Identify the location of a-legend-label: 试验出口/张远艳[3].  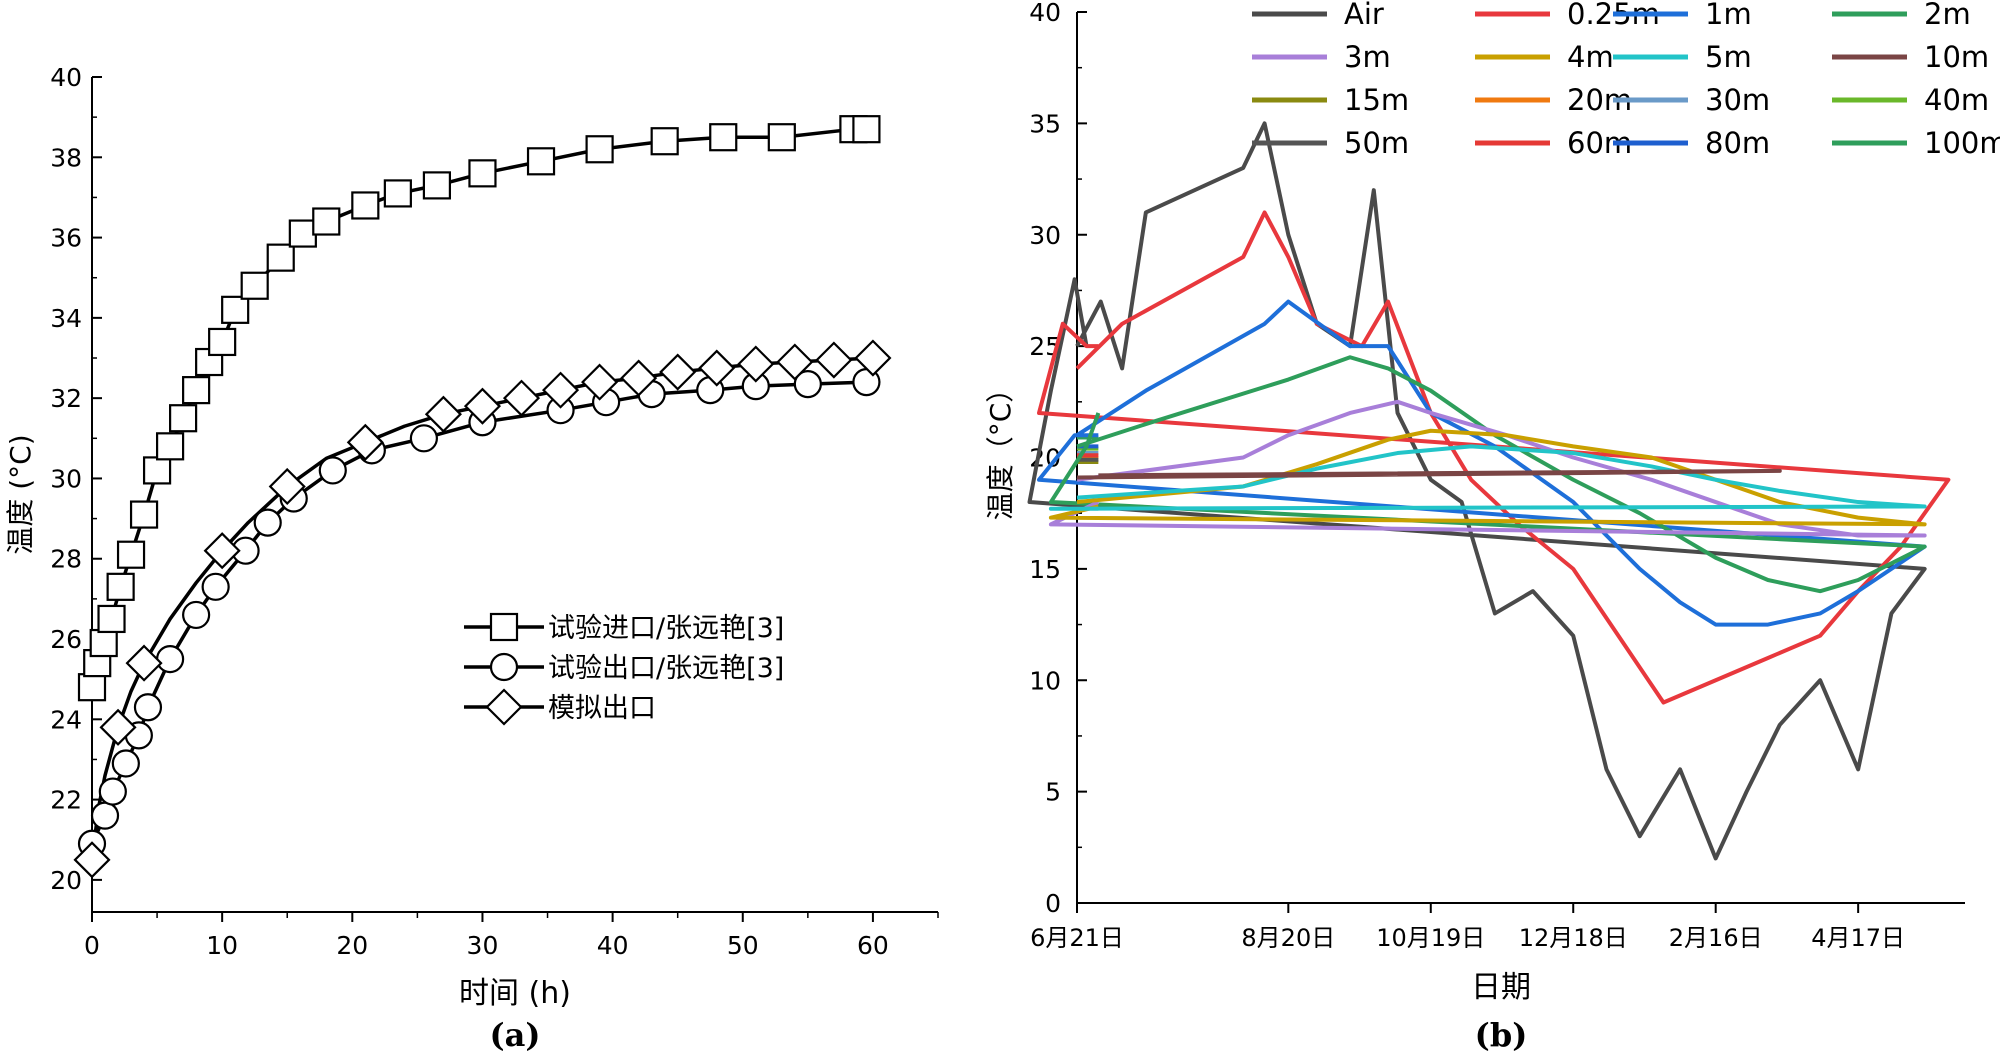
(666, 668).